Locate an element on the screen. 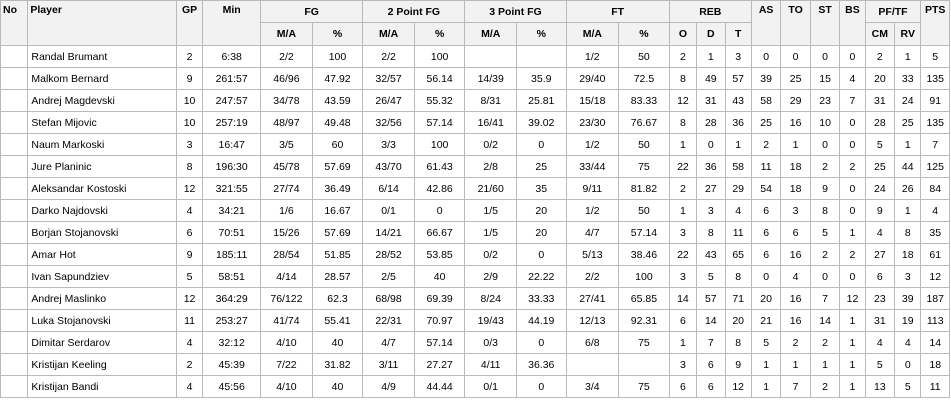 This screenshot has width=951, height=400. cell-fg2-ma: 14/21 is located at coordinates (388, 232).